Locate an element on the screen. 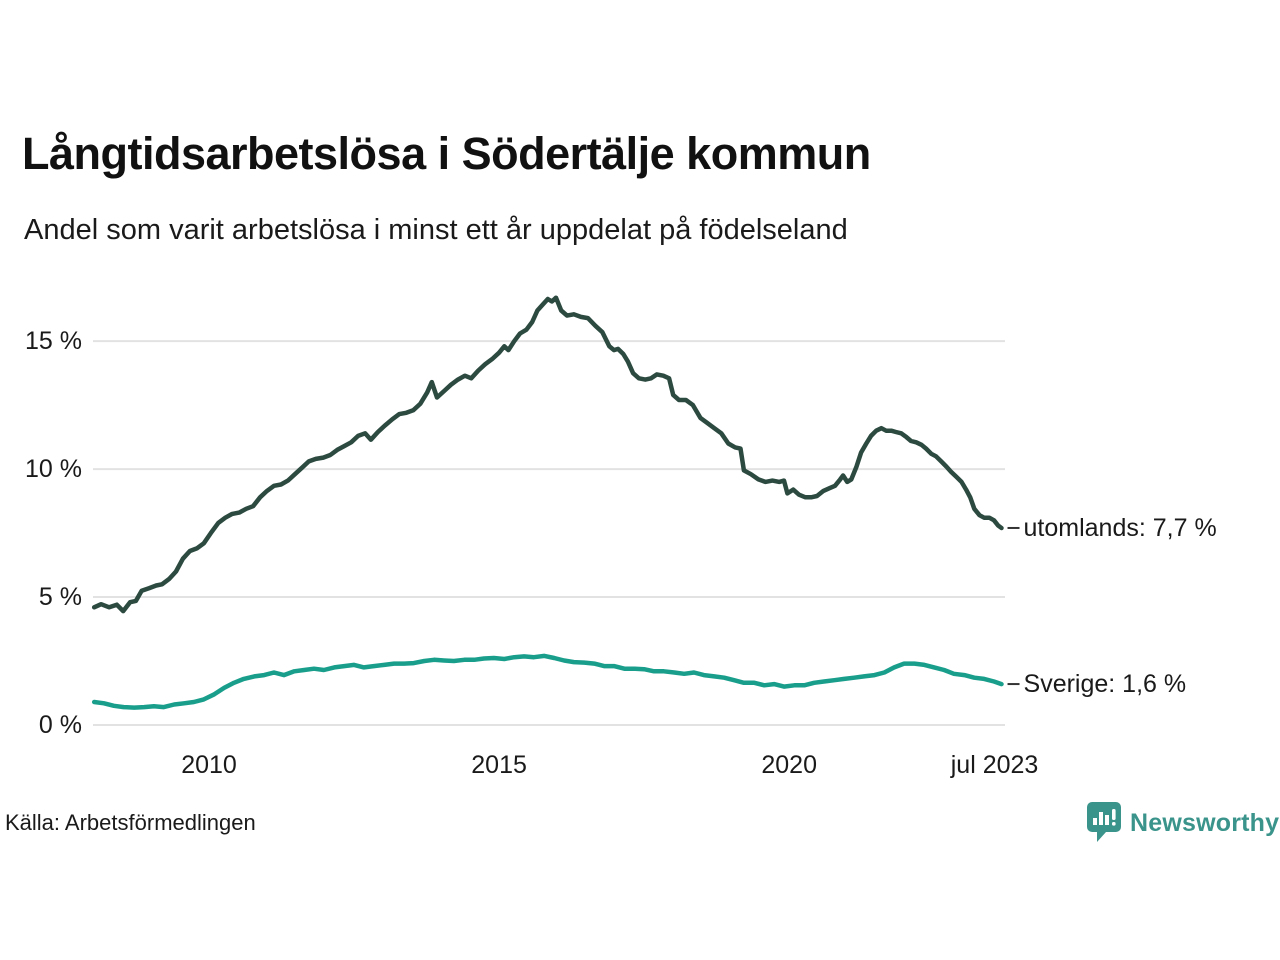 This screenshot has width=1280, height=960. source-note: Källa: Arbetsförmedlingen is located at coordinates (130, 822).